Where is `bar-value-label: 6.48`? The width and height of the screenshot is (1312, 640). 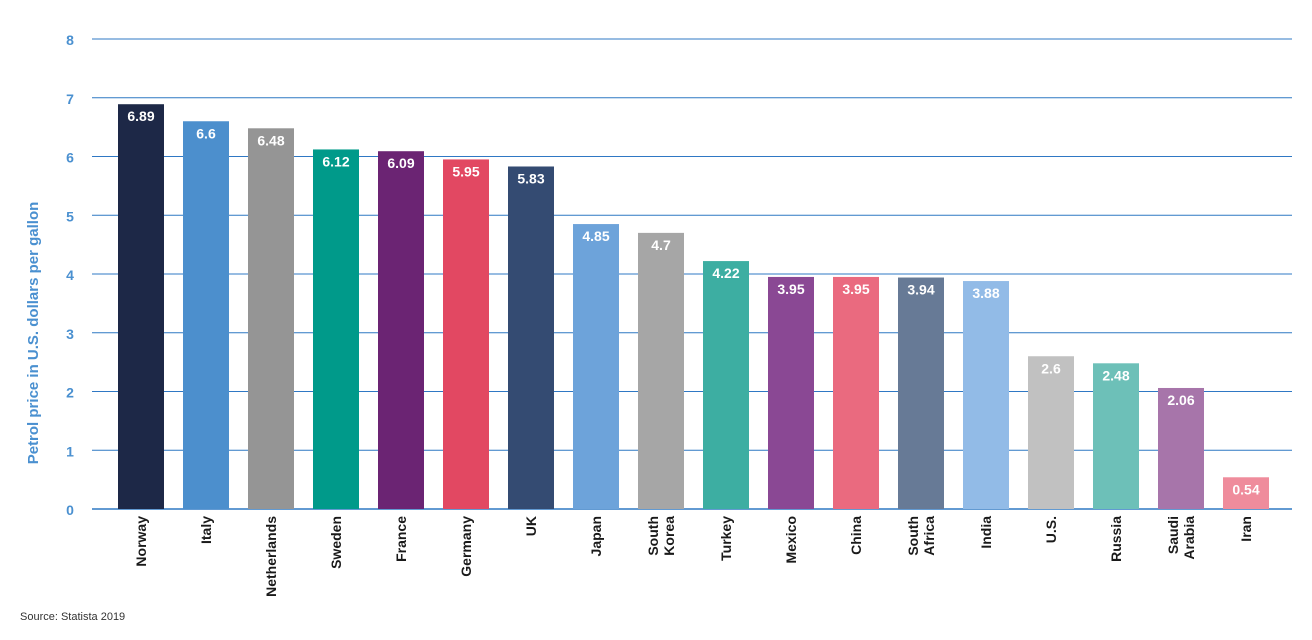 bar-value-label: 6.48 is located at coordinates (270, 140).